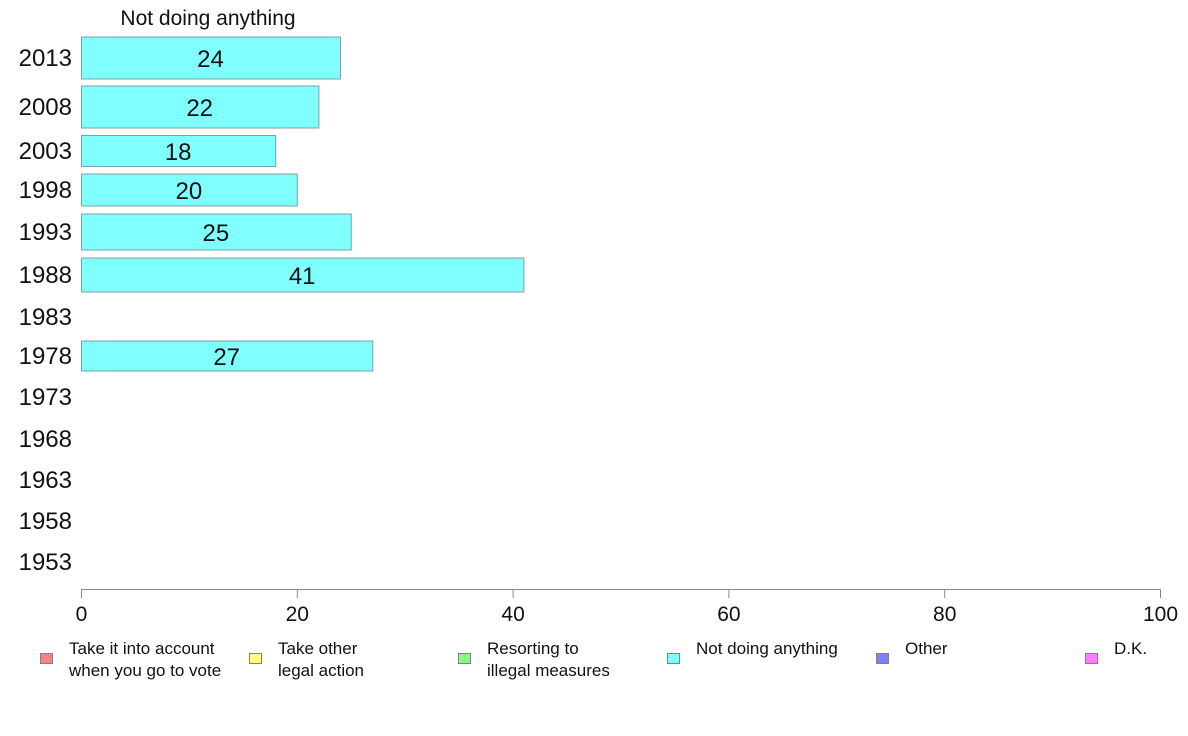  What do you see at coordinates (45, 521) in the screenshot?
I see `y-tick-label: 1958` at bounding box center [45, 521].